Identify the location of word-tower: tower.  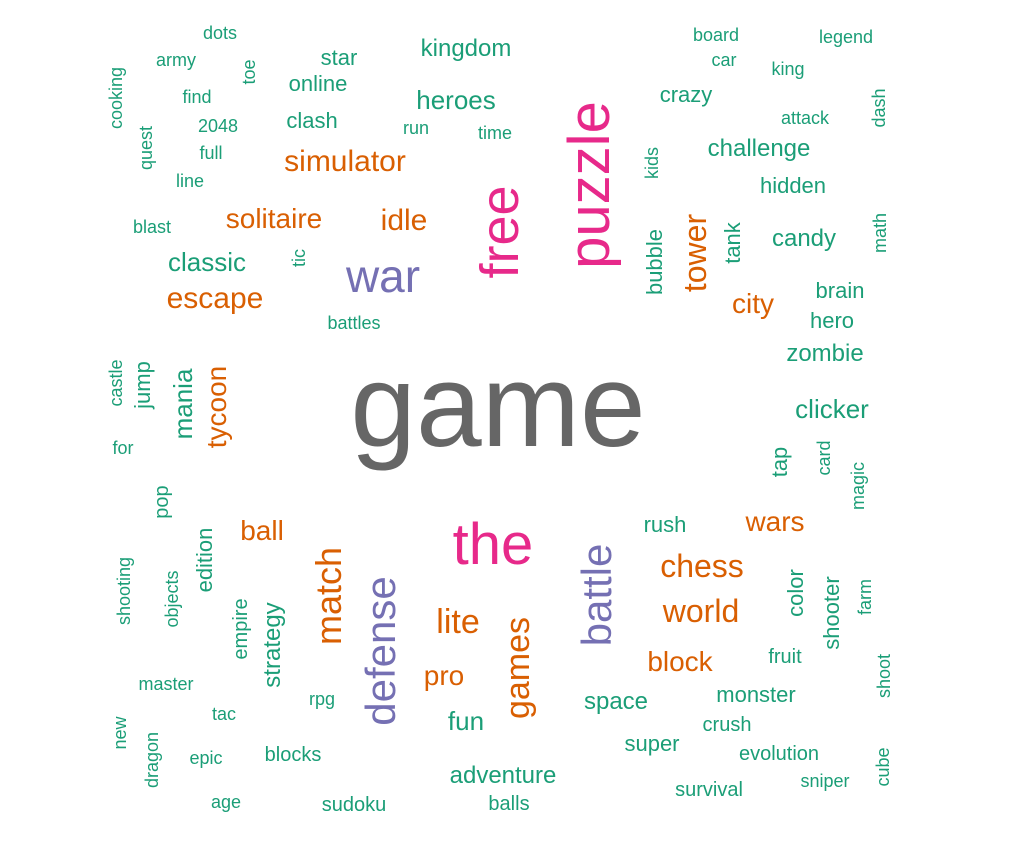
(695, 253).